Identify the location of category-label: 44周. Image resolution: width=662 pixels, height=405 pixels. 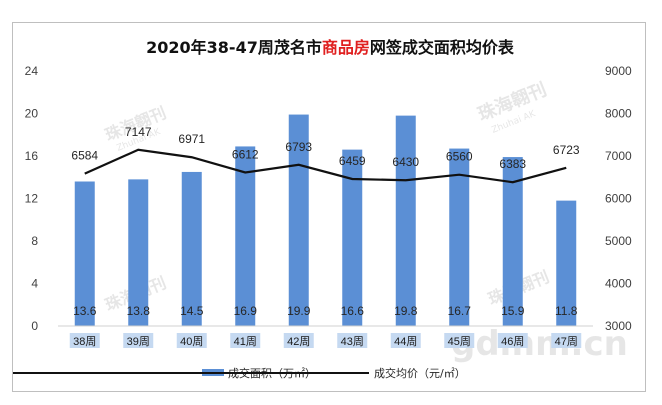
(405, 341).